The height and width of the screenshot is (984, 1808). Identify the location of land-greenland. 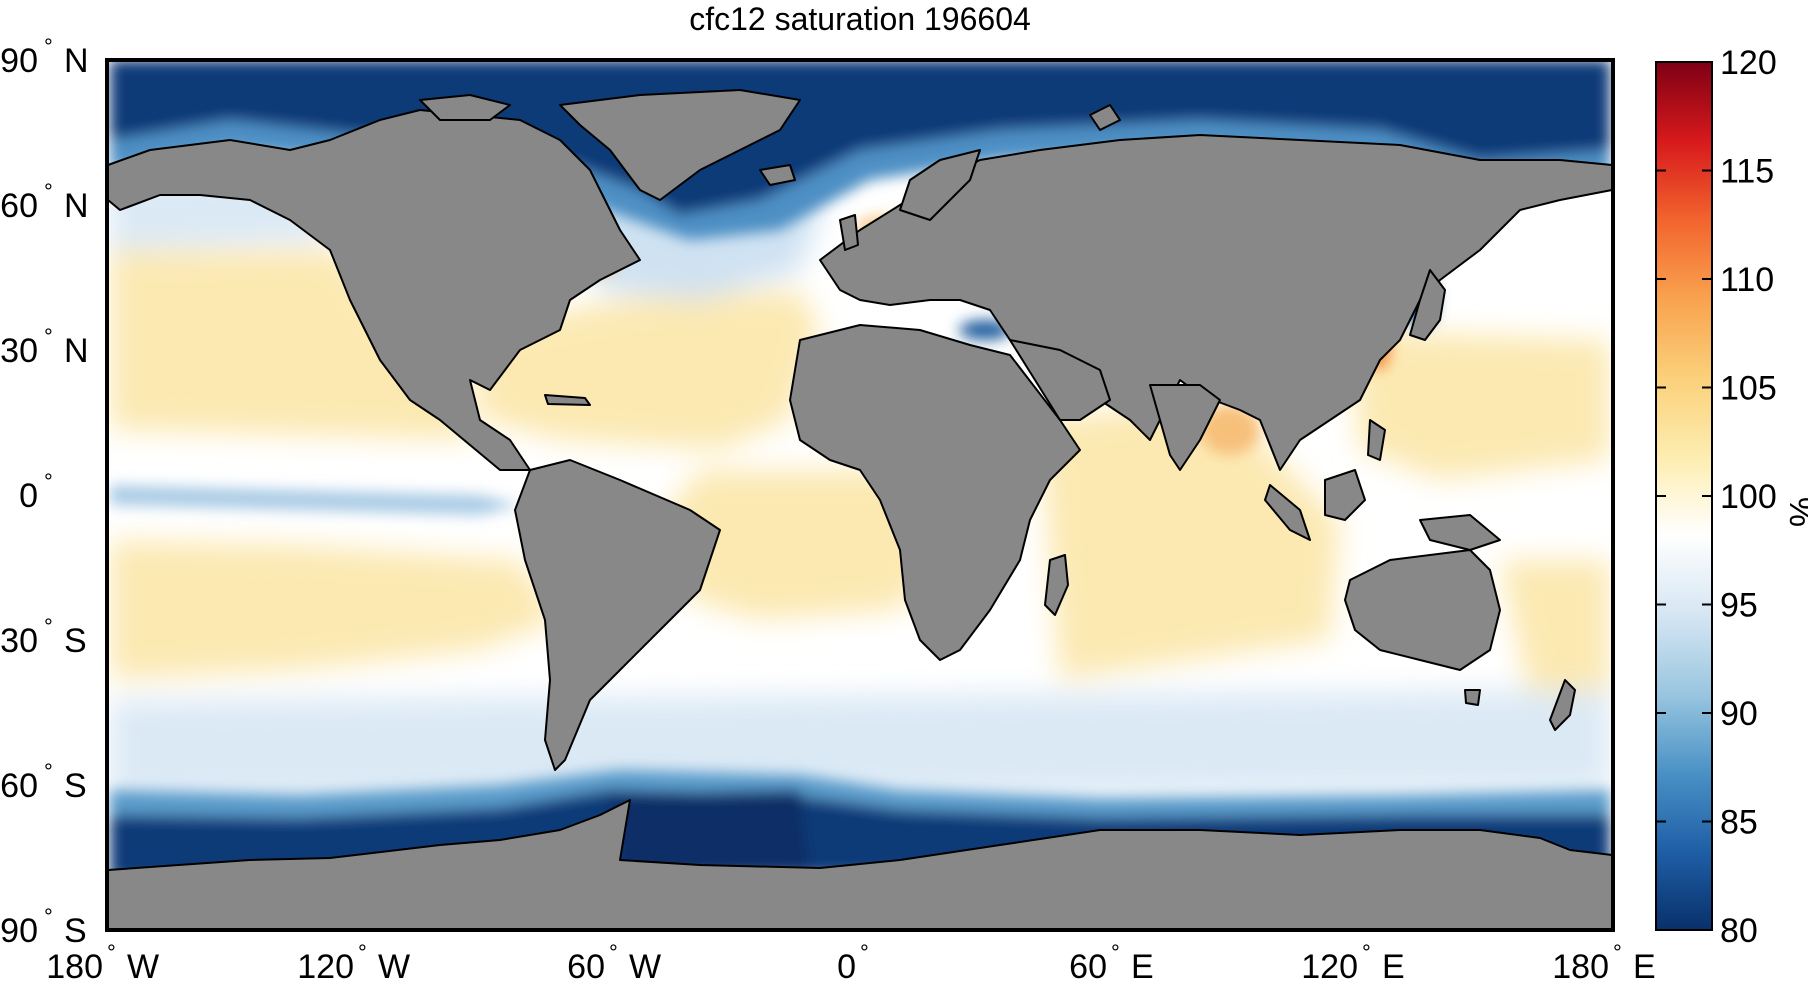
(680, 145).